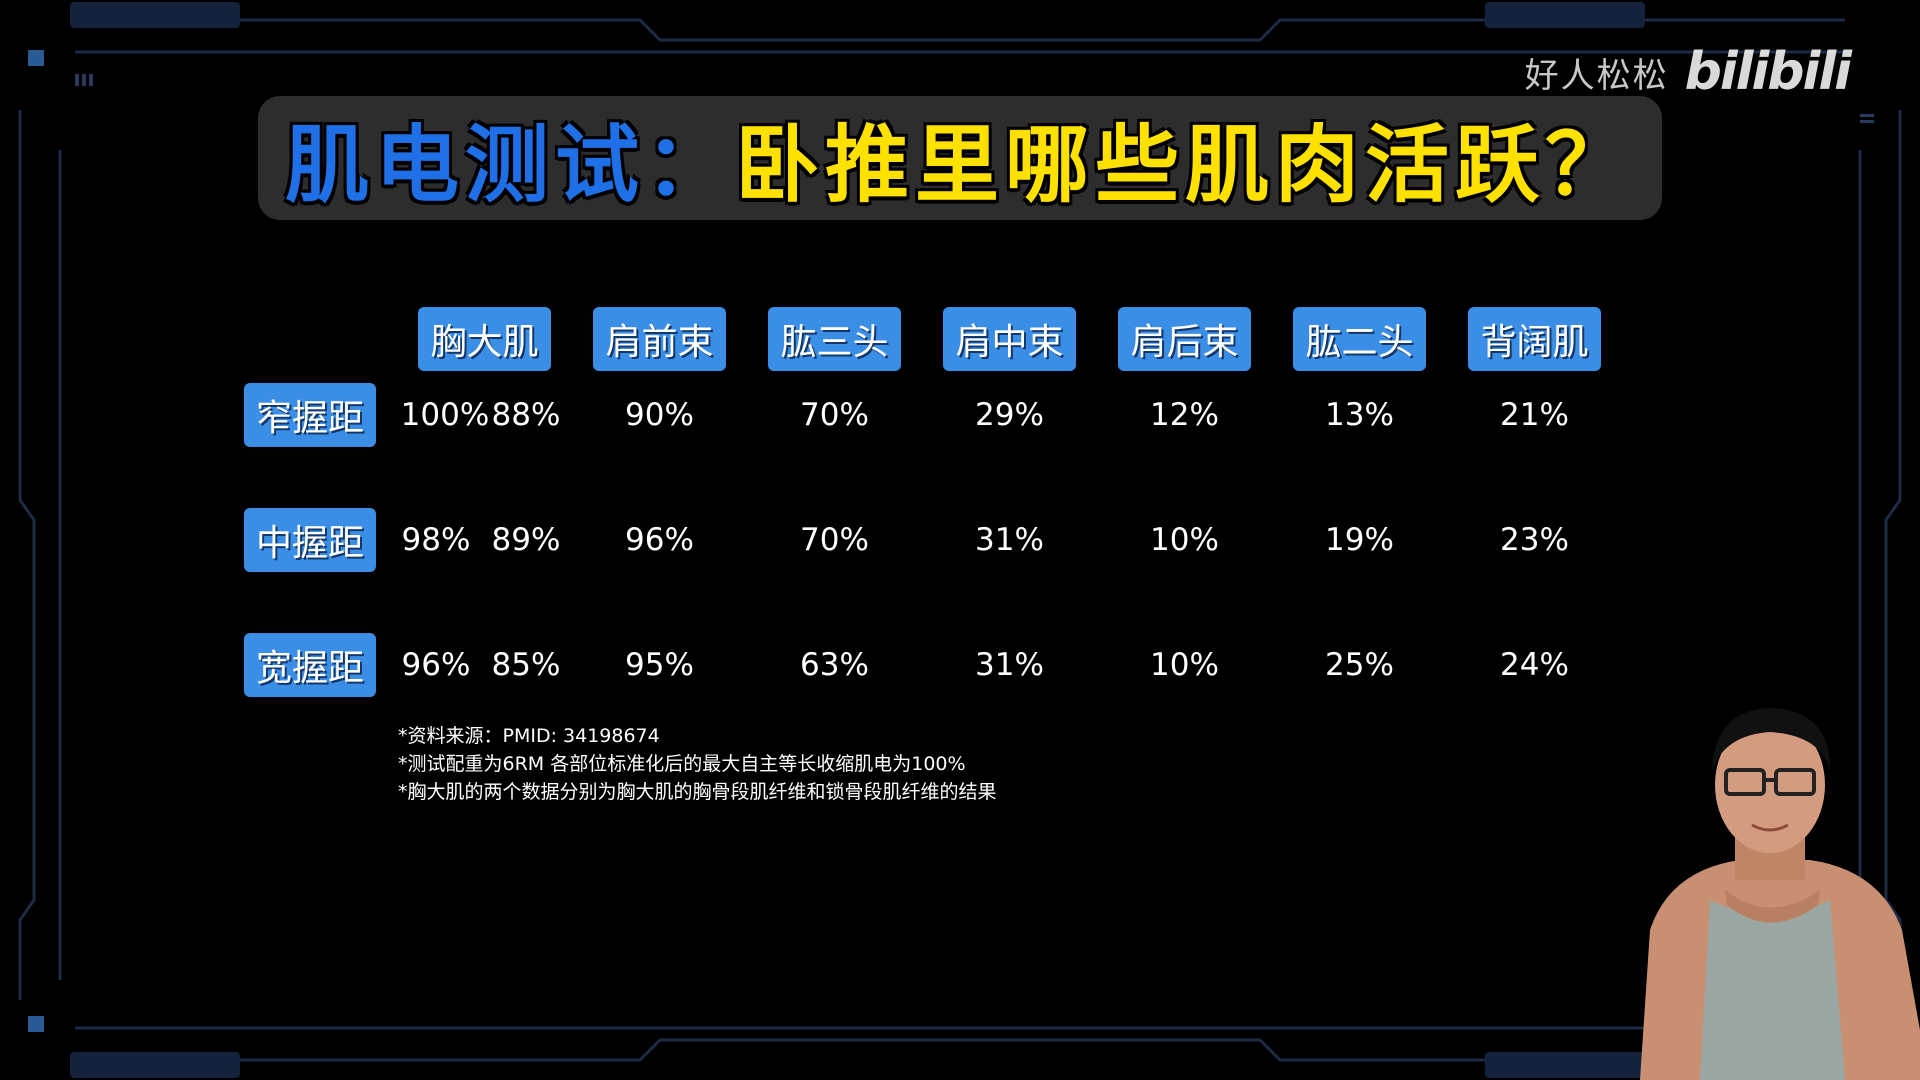  I want to click on table-cell: 29%, so click(1009, 415).